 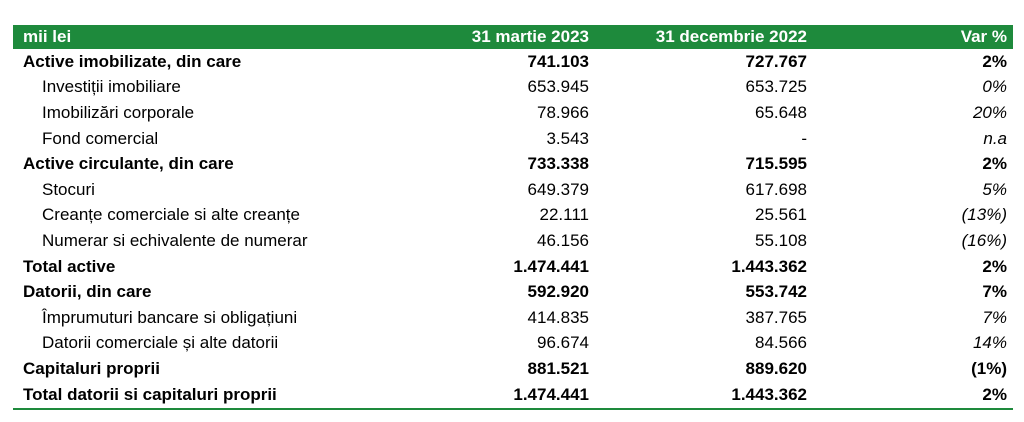 What do you see at coordinates (513, 292) in the screenshot?
I see `table-row: Datorii, din care 592.920 553.742 7%` at bounding box center [513, 292].